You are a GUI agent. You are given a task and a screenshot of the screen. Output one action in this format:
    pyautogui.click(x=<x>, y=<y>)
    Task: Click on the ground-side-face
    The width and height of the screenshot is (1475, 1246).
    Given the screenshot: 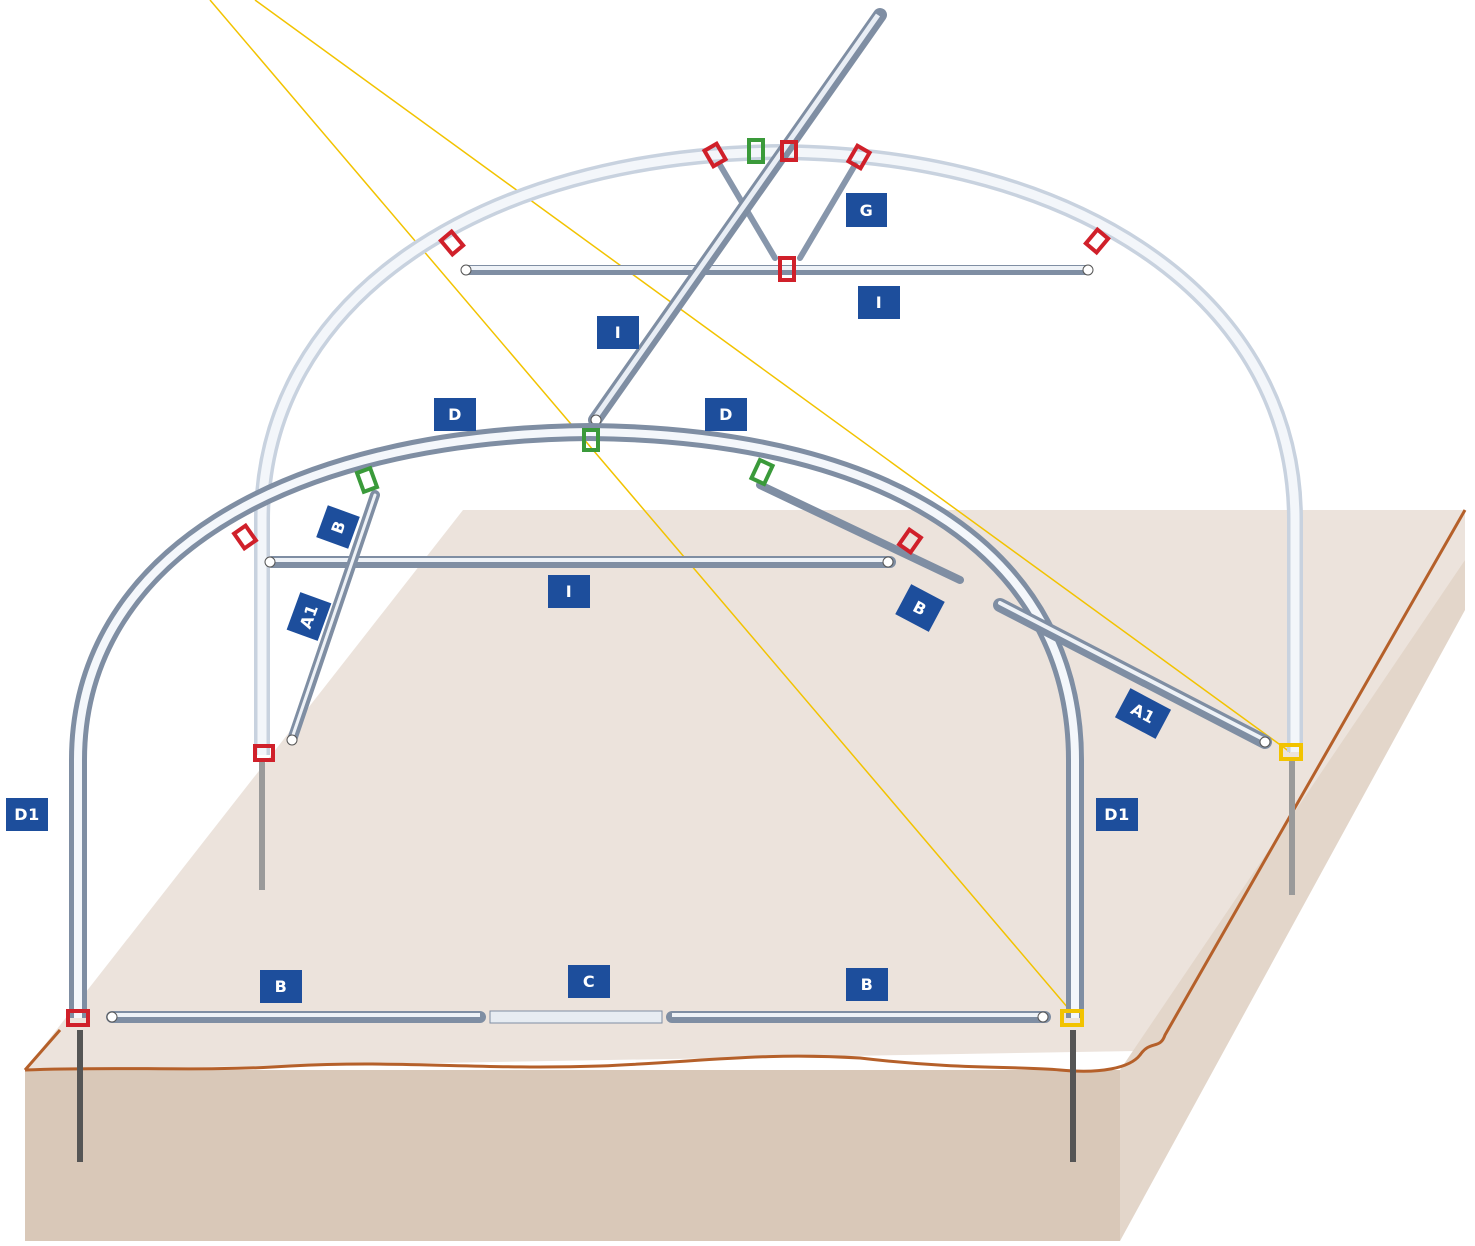 What is the action you would take?
    pyautogui.click(x=1292, y=900)
    